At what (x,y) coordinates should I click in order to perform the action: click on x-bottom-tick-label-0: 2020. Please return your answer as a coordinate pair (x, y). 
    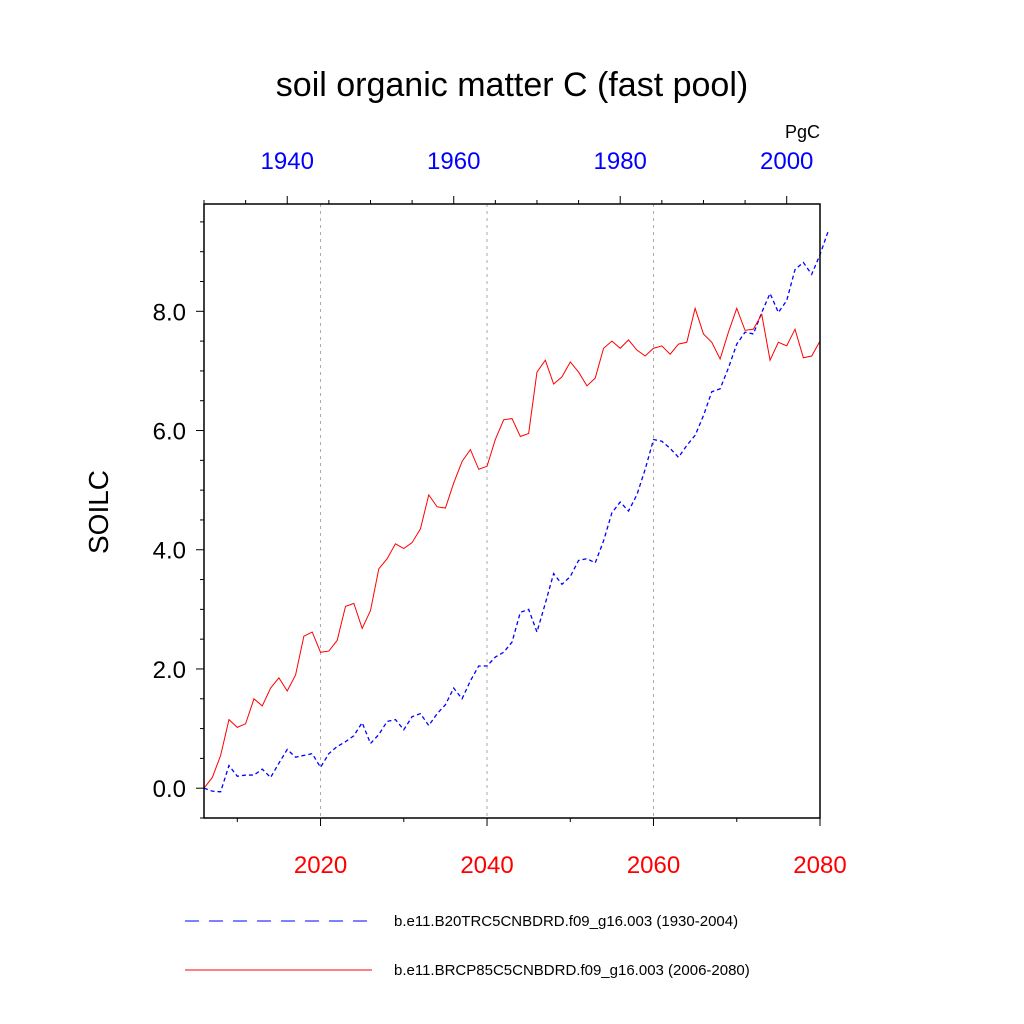
    Looking at the image, I should click on (320, 865).